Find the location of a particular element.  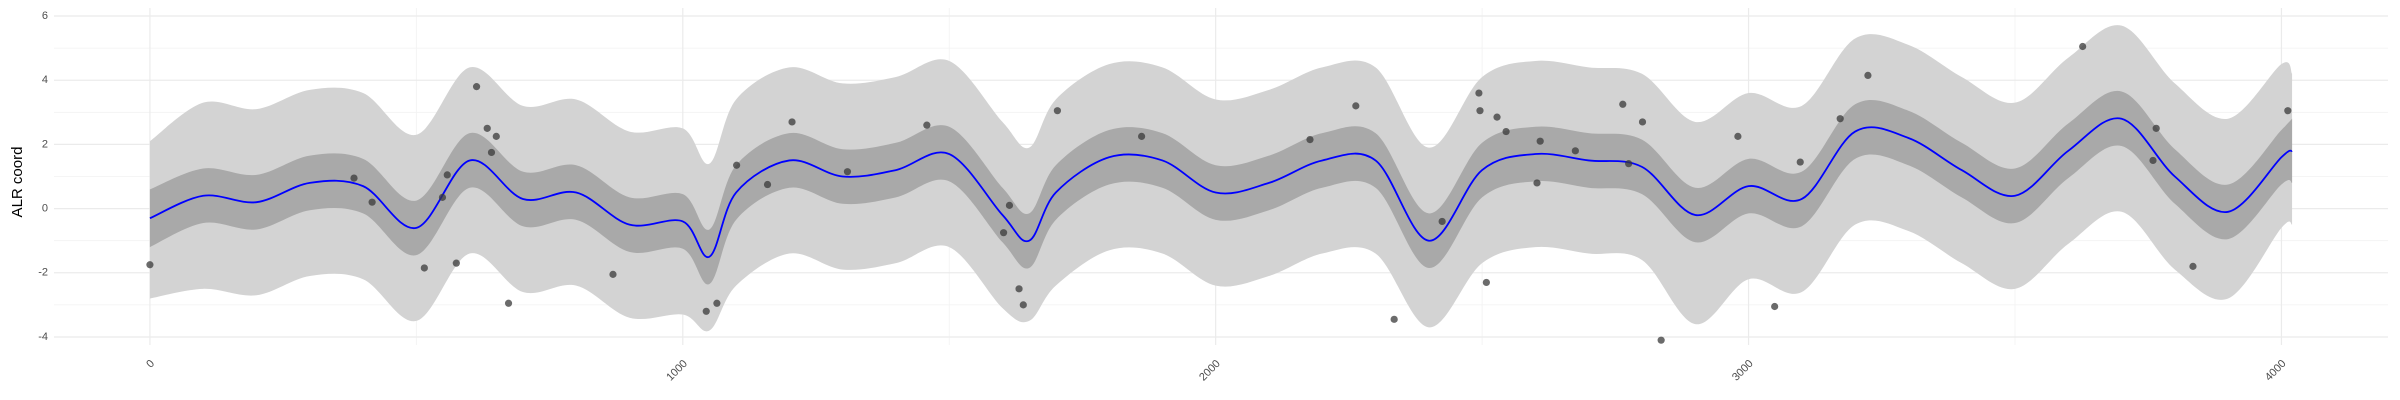

y-tick-label: 2 is located at coordinates (45, 144).